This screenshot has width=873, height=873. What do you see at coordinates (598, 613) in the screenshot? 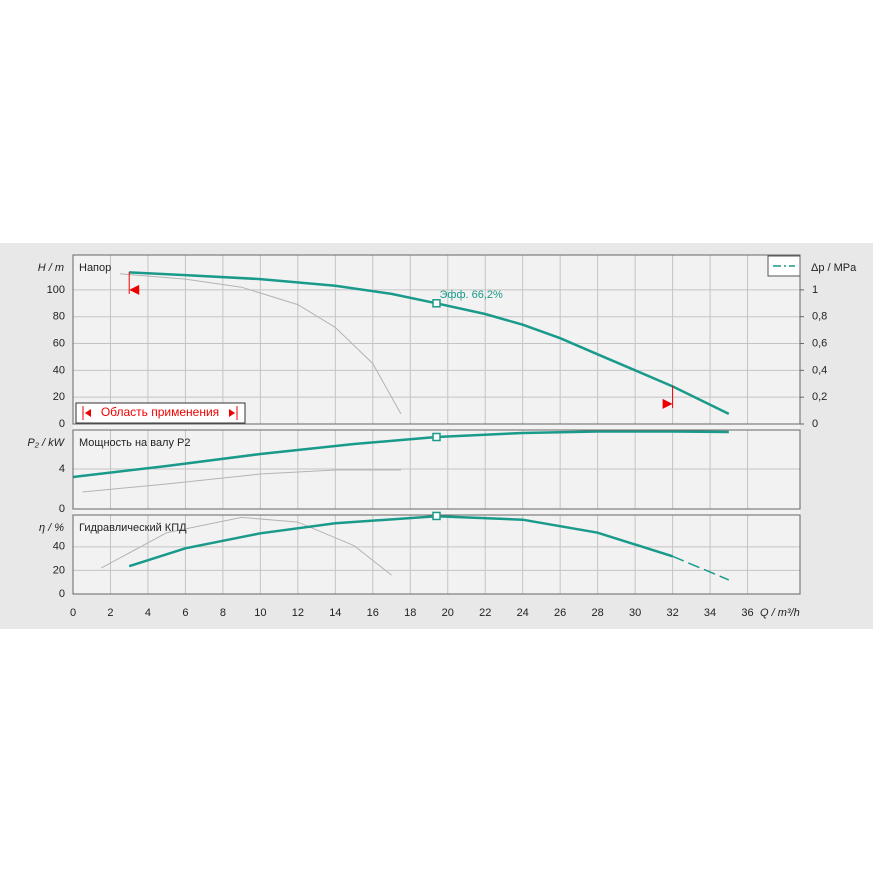
I see `x-tick-label: 28` at bounding box center [598, 613].